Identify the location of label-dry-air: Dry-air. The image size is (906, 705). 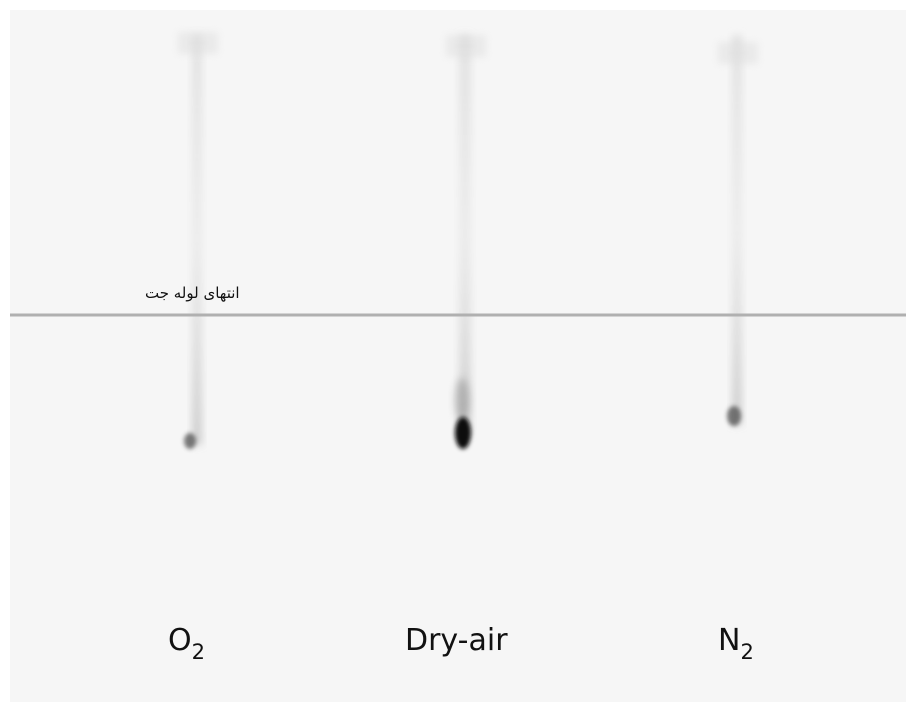
(456, 640).